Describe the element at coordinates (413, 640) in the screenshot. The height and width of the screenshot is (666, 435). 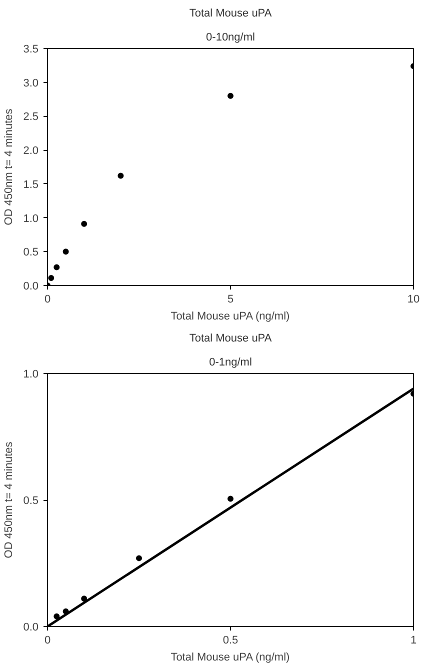
I see `x-tick-label: 1` at that location.